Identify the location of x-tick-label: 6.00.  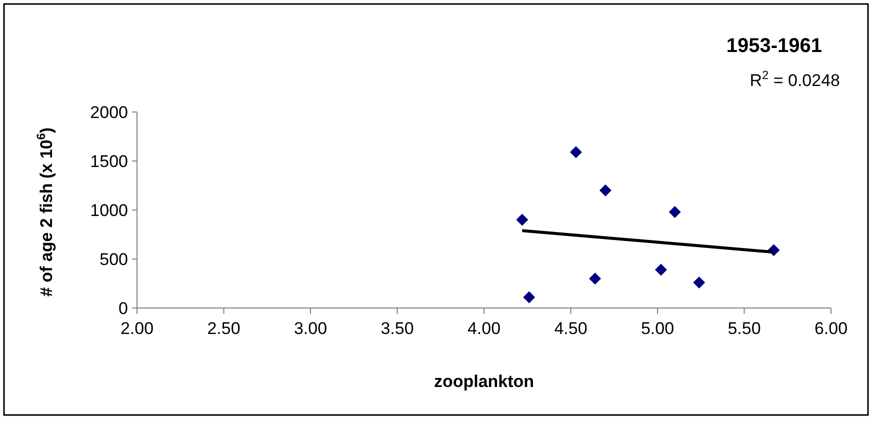
(831, 328).